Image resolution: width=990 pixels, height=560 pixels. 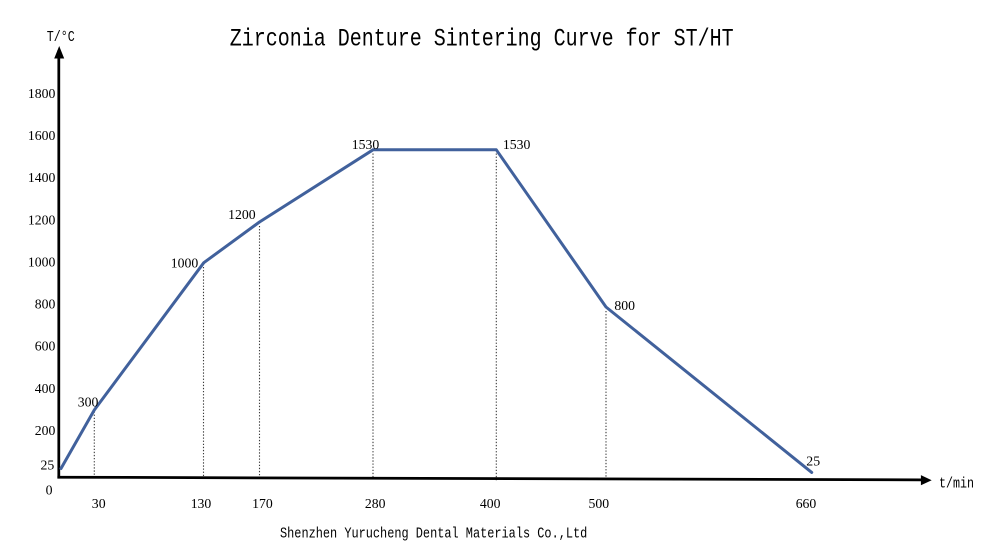 I want to click on svg-text: 1800, so click(x=42, y=94).